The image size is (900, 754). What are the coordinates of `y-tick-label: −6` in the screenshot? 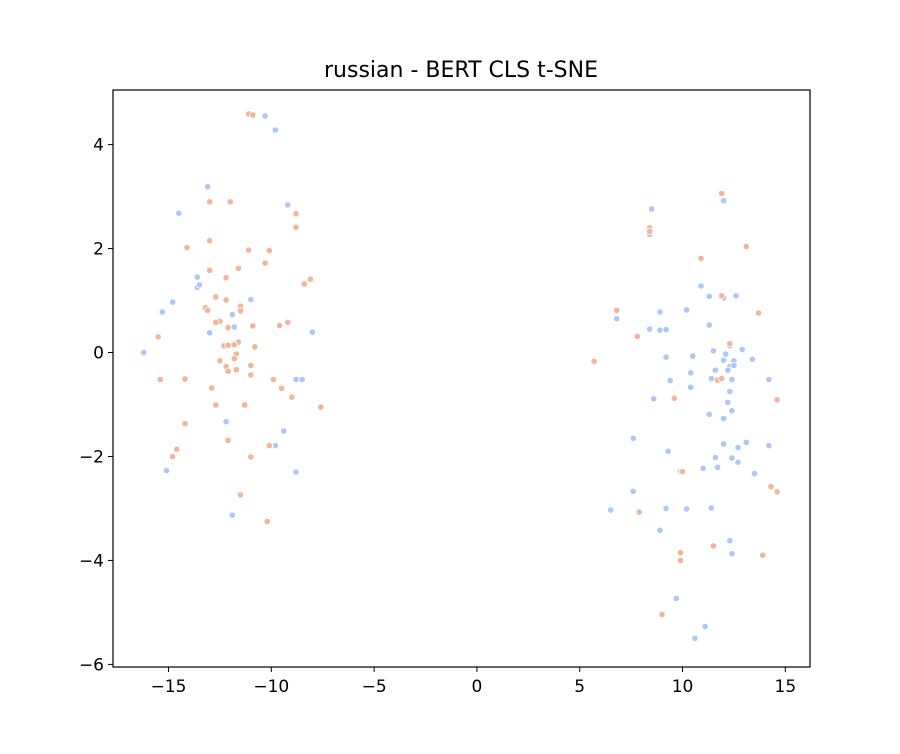 It's located at (91, 665).